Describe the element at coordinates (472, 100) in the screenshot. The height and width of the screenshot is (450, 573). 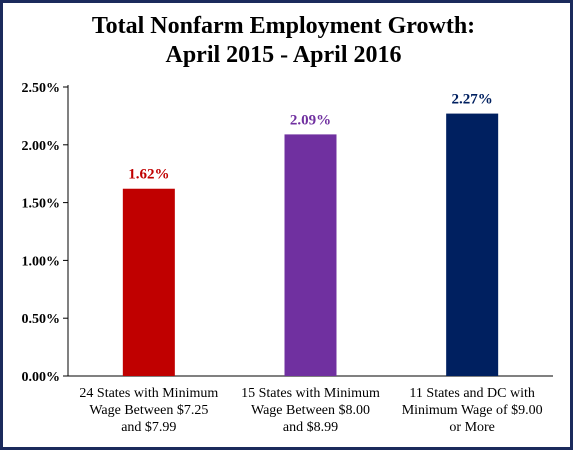
I see `data-label: 2.27%` at that location.